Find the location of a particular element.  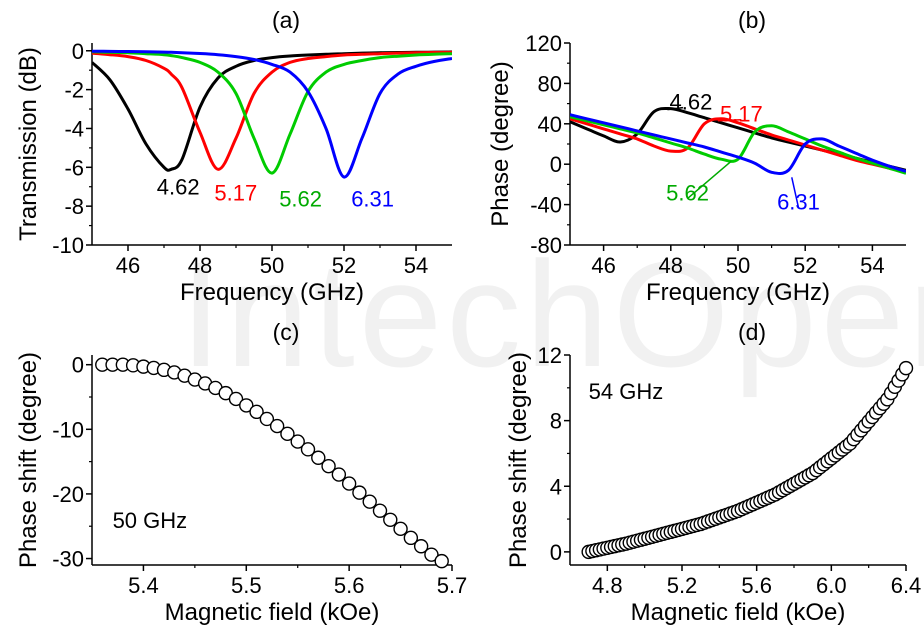

y-tick-label: -80 is located at coordinates (546, 245).